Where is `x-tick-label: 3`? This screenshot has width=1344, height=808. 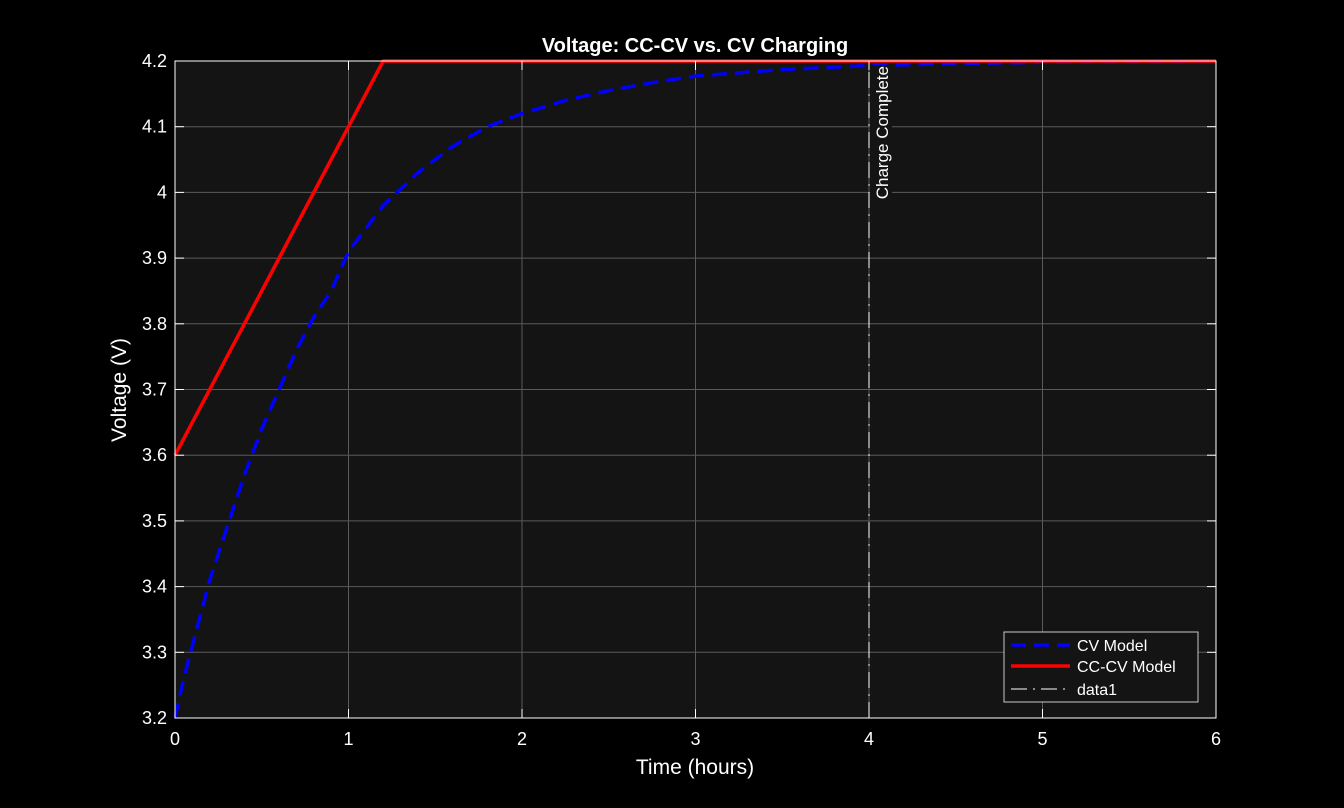 x-tick-label: 3 is located at coordinates (695, 739).